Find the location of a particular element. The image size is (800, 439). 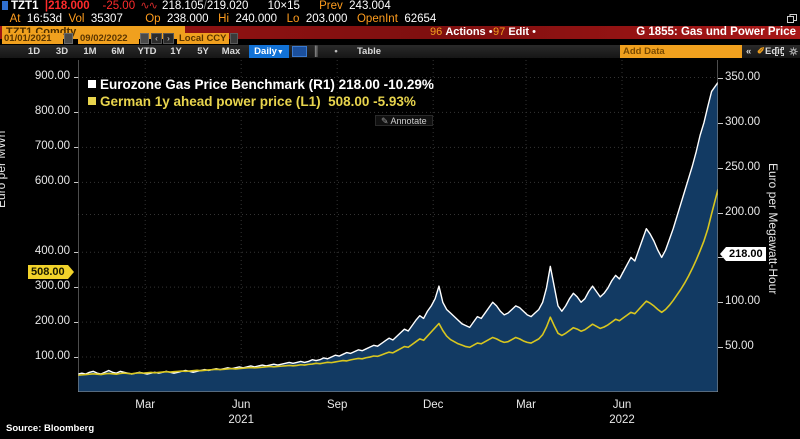

ticker-symbol: TZT1 is located at coordinates (25, 6).